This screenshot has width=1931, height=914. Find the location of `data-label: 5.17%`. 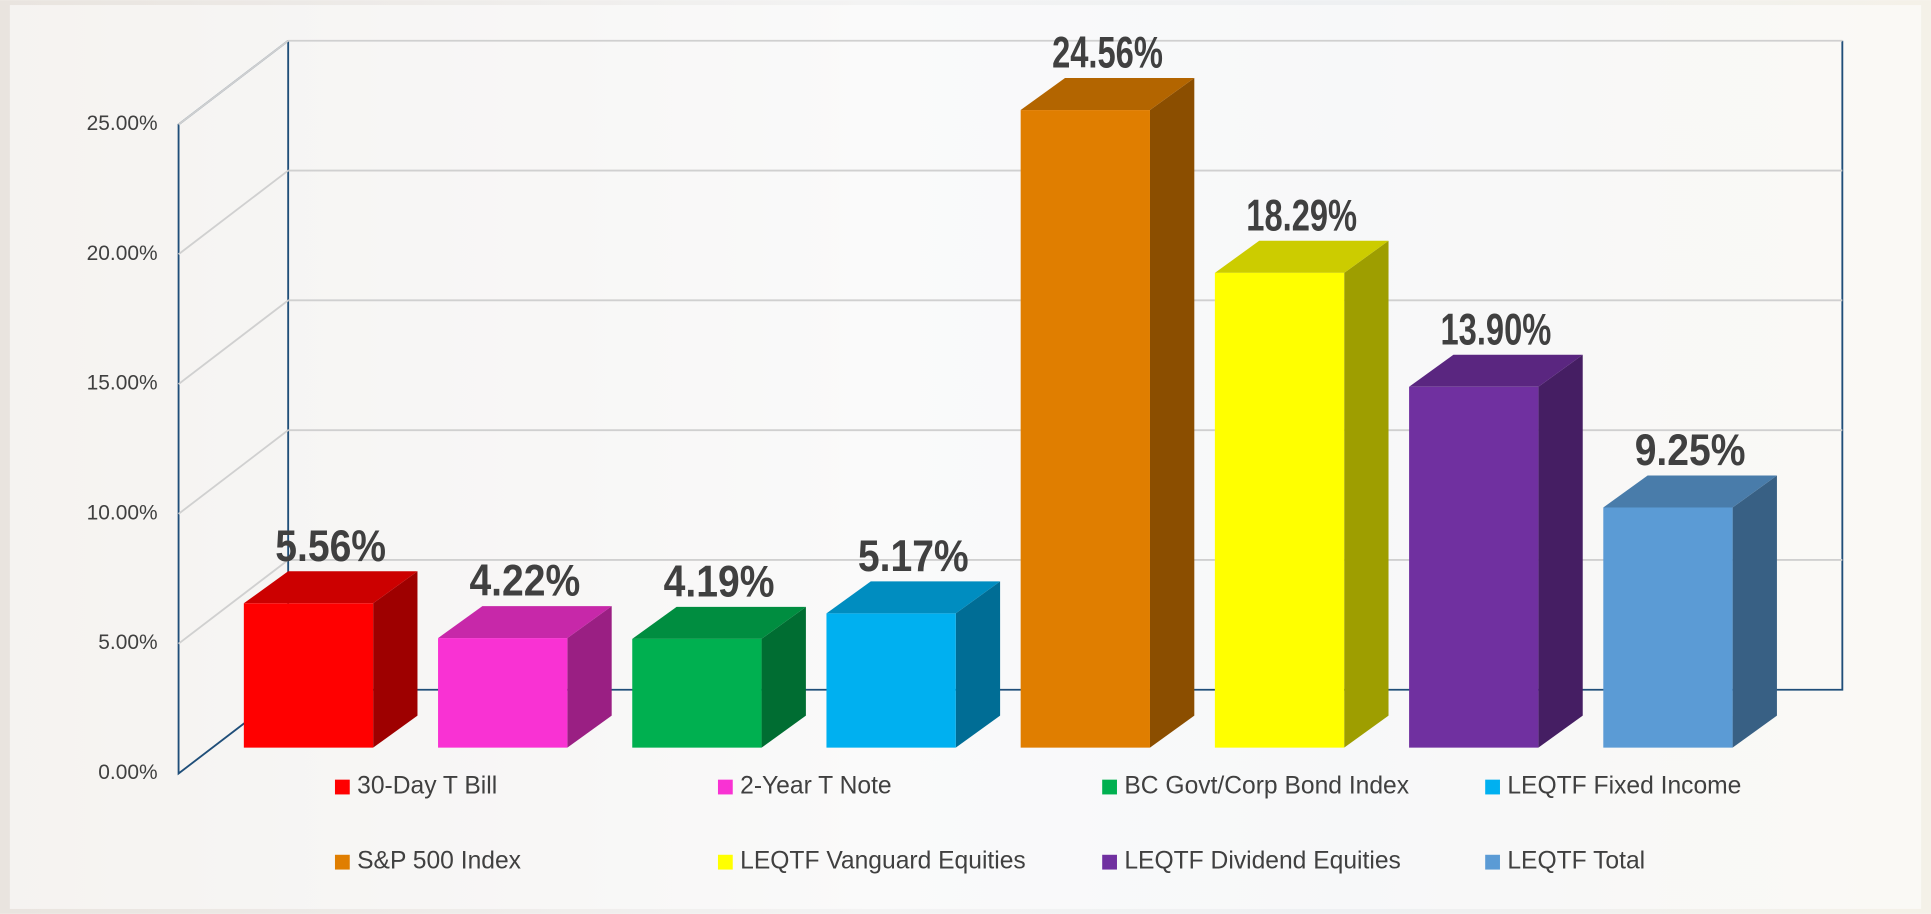

data-label: 5.17% is located at coordinates (913, 556).